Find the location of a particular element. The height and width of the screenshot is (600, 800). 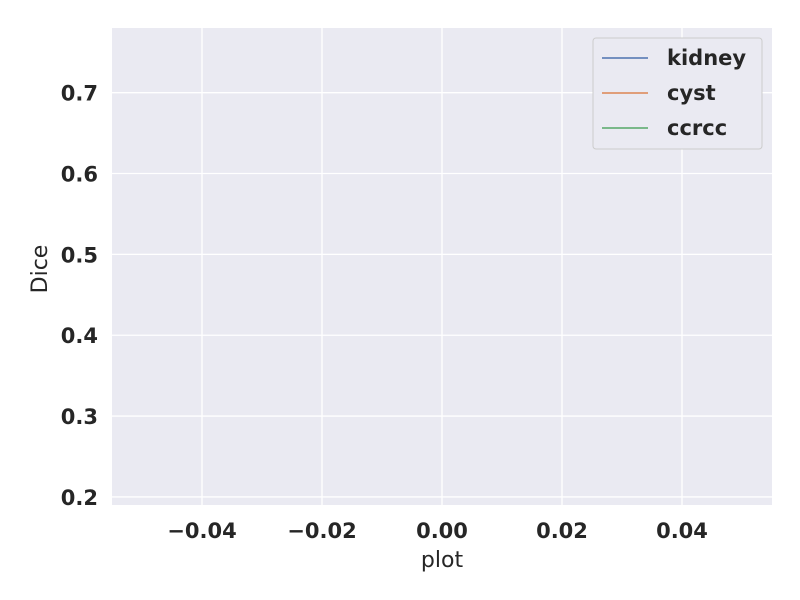

legend-box is located at coordinates (677, 93).